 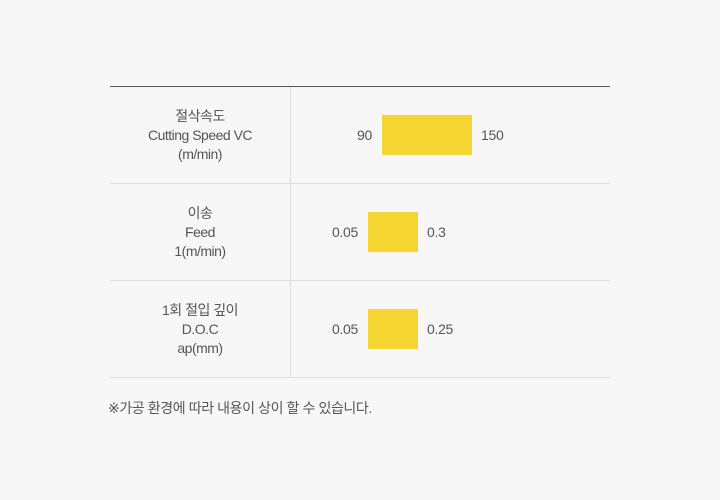 I want to click on label-en: Cutting Speed VC, so click(x=200, y=134).